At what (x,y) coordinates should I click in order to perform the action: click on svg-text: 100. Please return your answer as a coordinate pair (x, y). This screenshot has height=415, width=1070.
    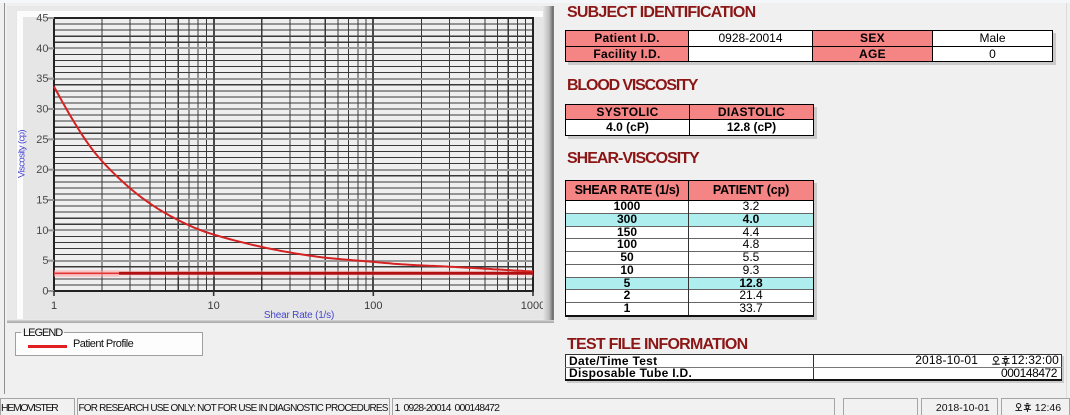
    Looking at the image, I should click on (373, 306).